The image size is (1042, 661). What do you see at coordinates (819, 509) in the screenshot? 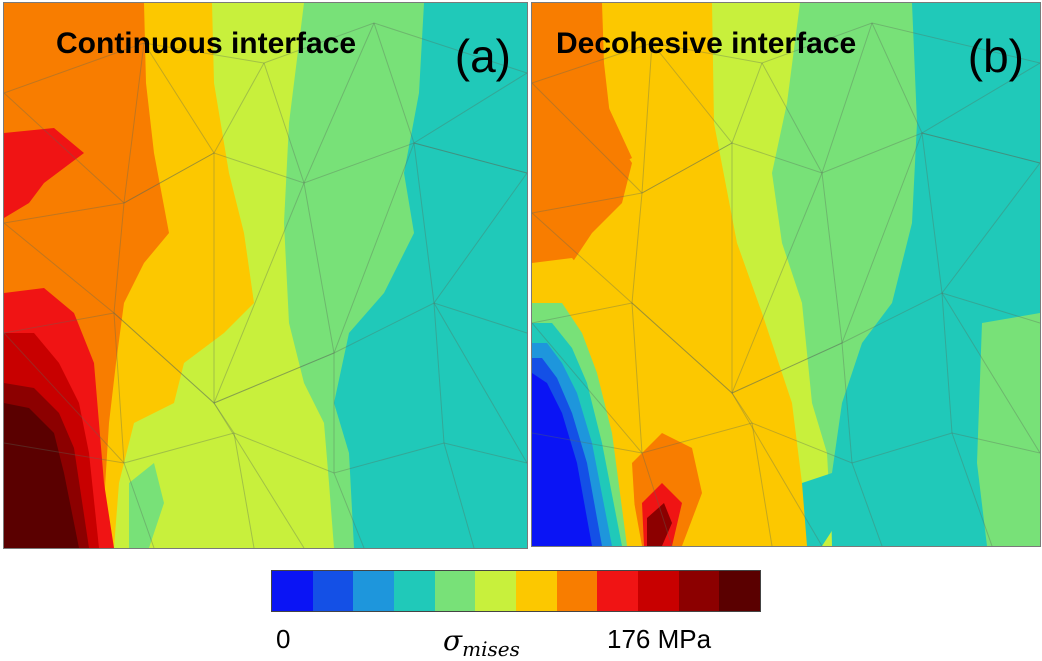
I see `band-cyan-lower` at bounding box center [819, 509].